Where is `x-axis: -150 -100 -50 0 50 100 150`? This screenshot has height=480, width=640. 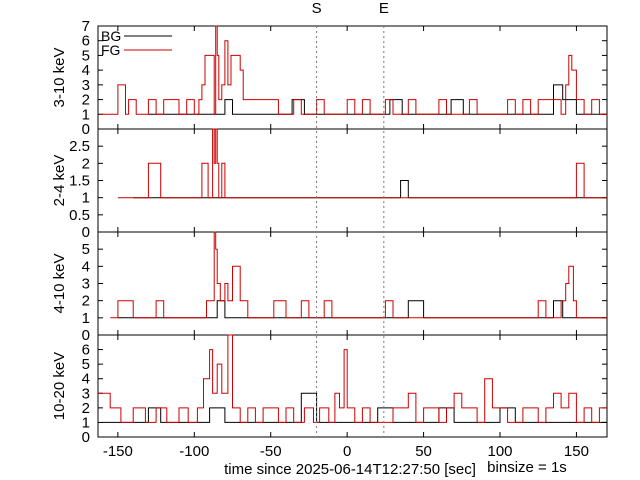 x-axis: -150 -100 -50 0 50 100 150 is located at coordinates (346, 451).